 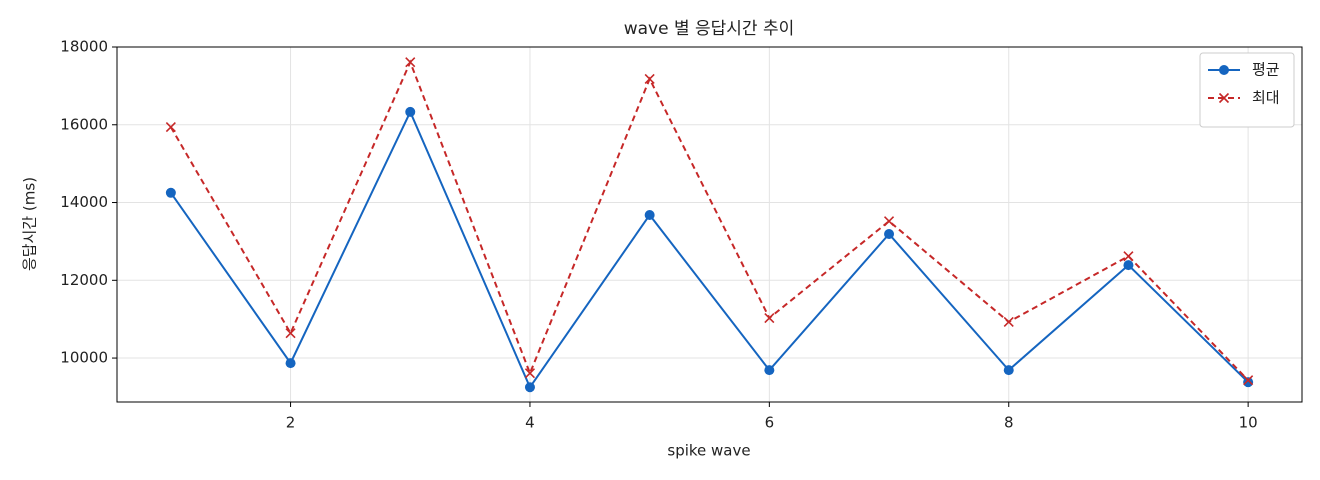 I want to click on y-axis-label: 응답시간 (ms), so click(x=30, y=224).